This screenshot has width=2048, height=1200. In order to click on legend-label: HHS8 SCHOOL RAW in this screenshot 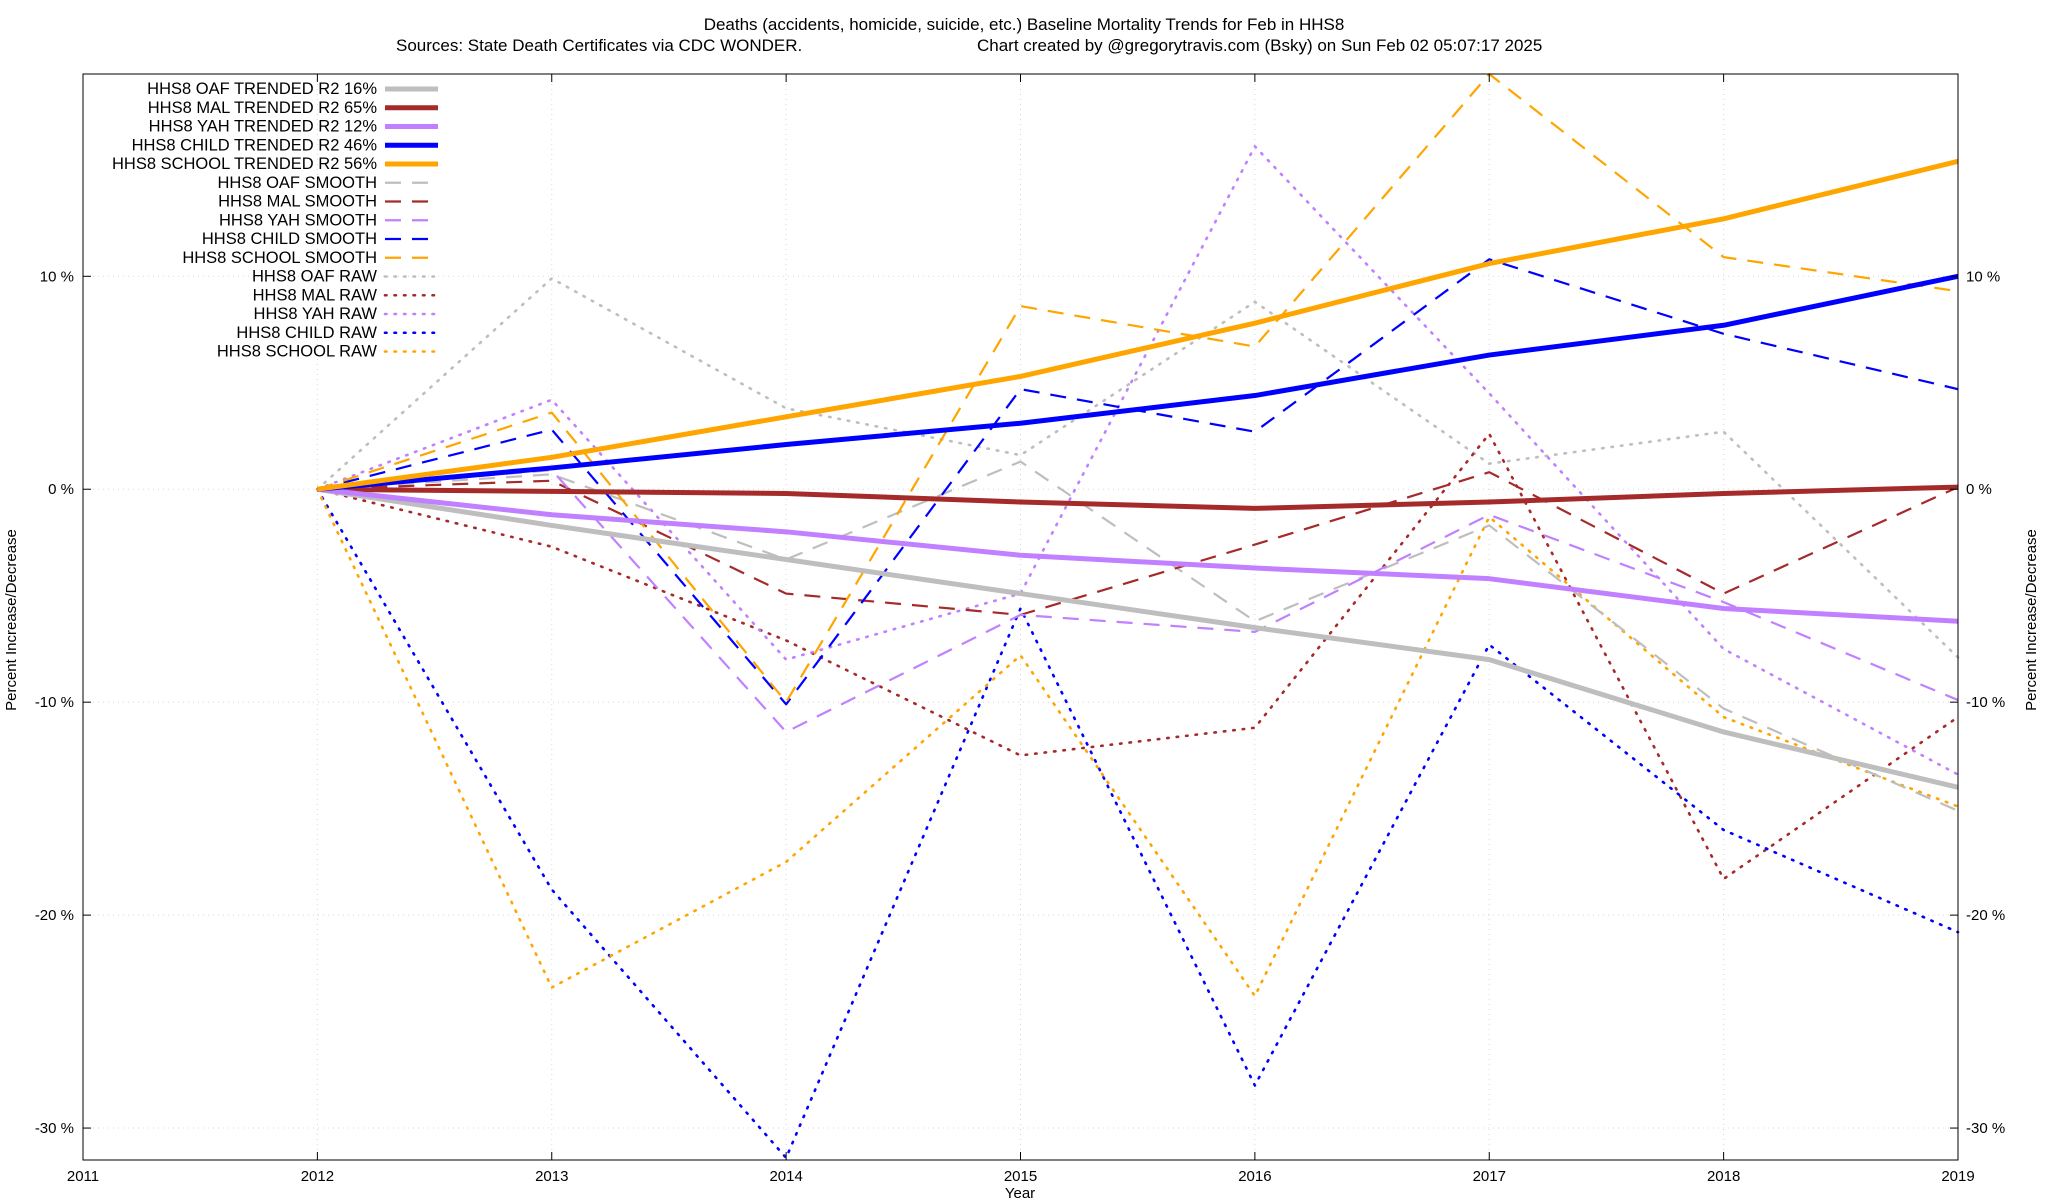, I will do `click(297, 352)`.